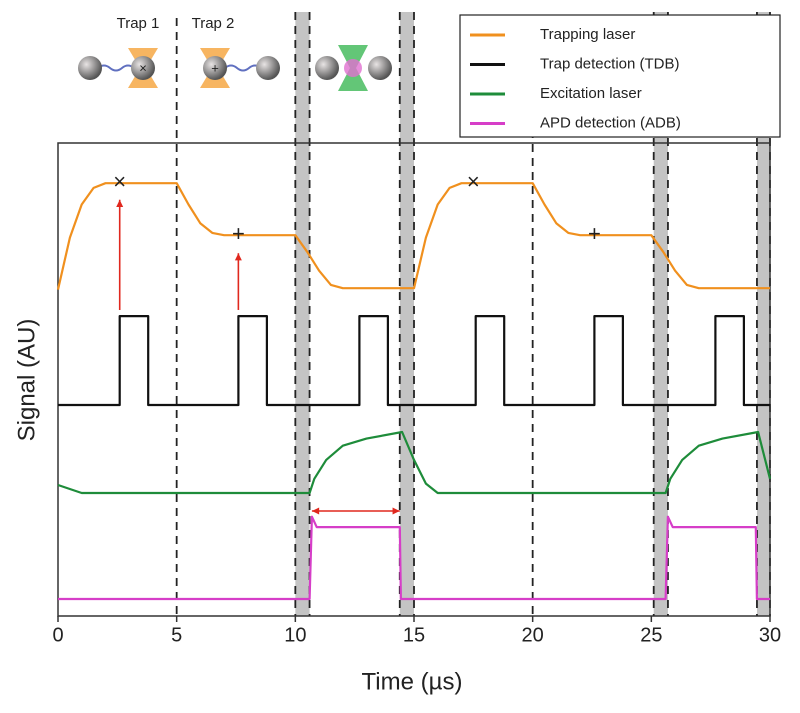 The image size is (800, 713). Describe the element at coordinates (591, 93) in the screenshot. I see `legend-label: Excitation laser` at that location.